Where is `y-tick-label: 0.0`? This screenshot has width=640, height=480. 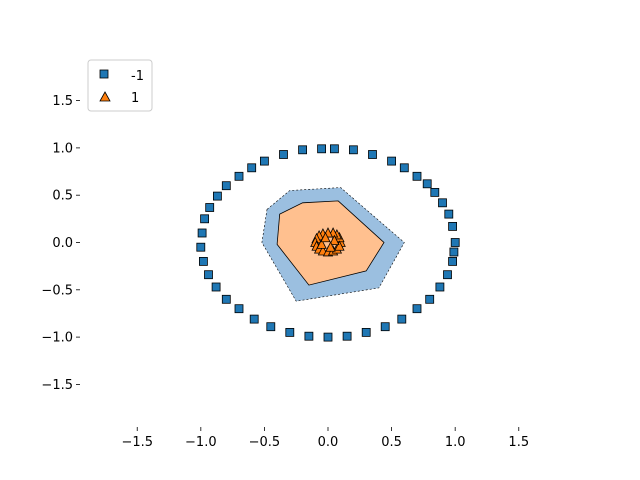 y-tick-label: 0.0 is located at coordinates (62, 243).